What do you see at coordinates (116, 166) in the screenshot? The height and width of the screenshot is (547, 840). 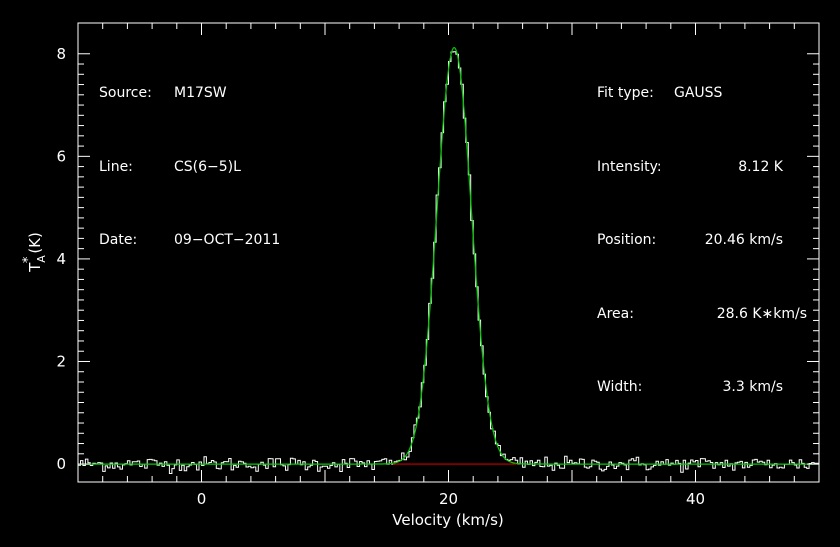 I see `line-label: Line:` at bounding box center [116, 166].